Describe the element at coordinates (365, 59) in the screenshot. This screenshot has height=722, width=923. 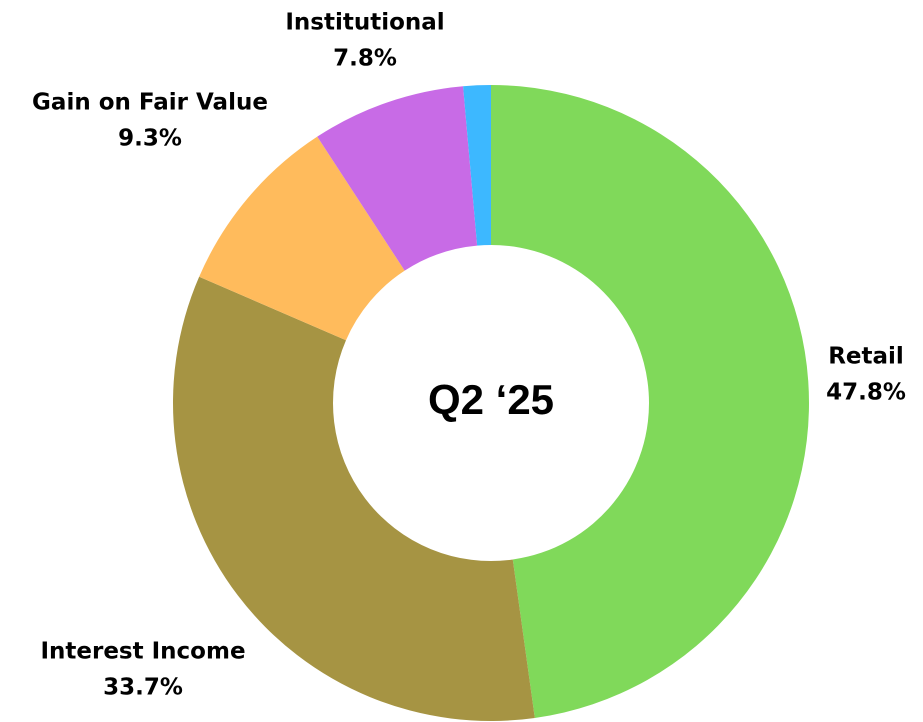
I see `slice-value-label: 7.8%` at that location.